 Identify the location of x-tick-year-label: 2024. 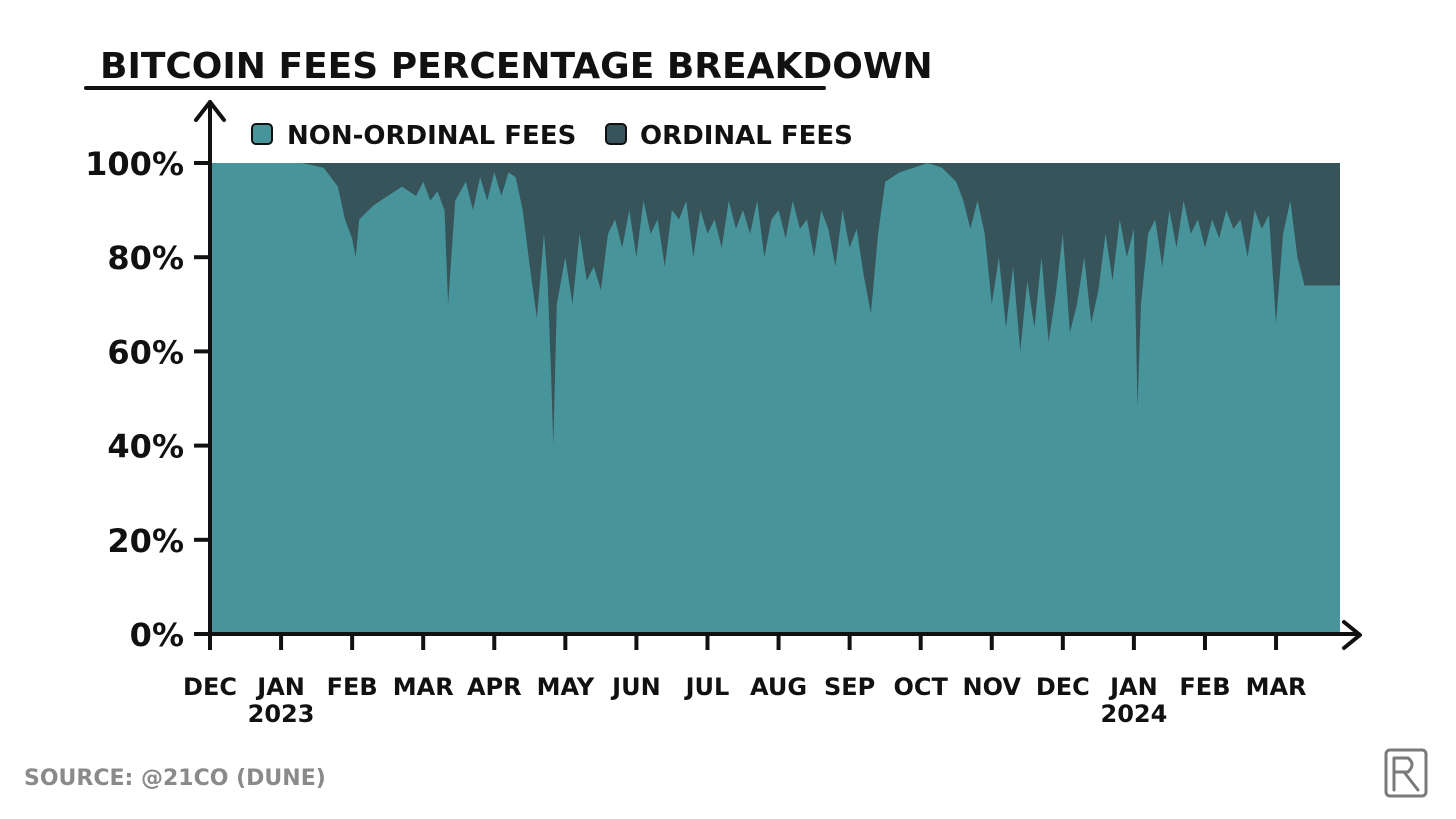
(1134, 714).